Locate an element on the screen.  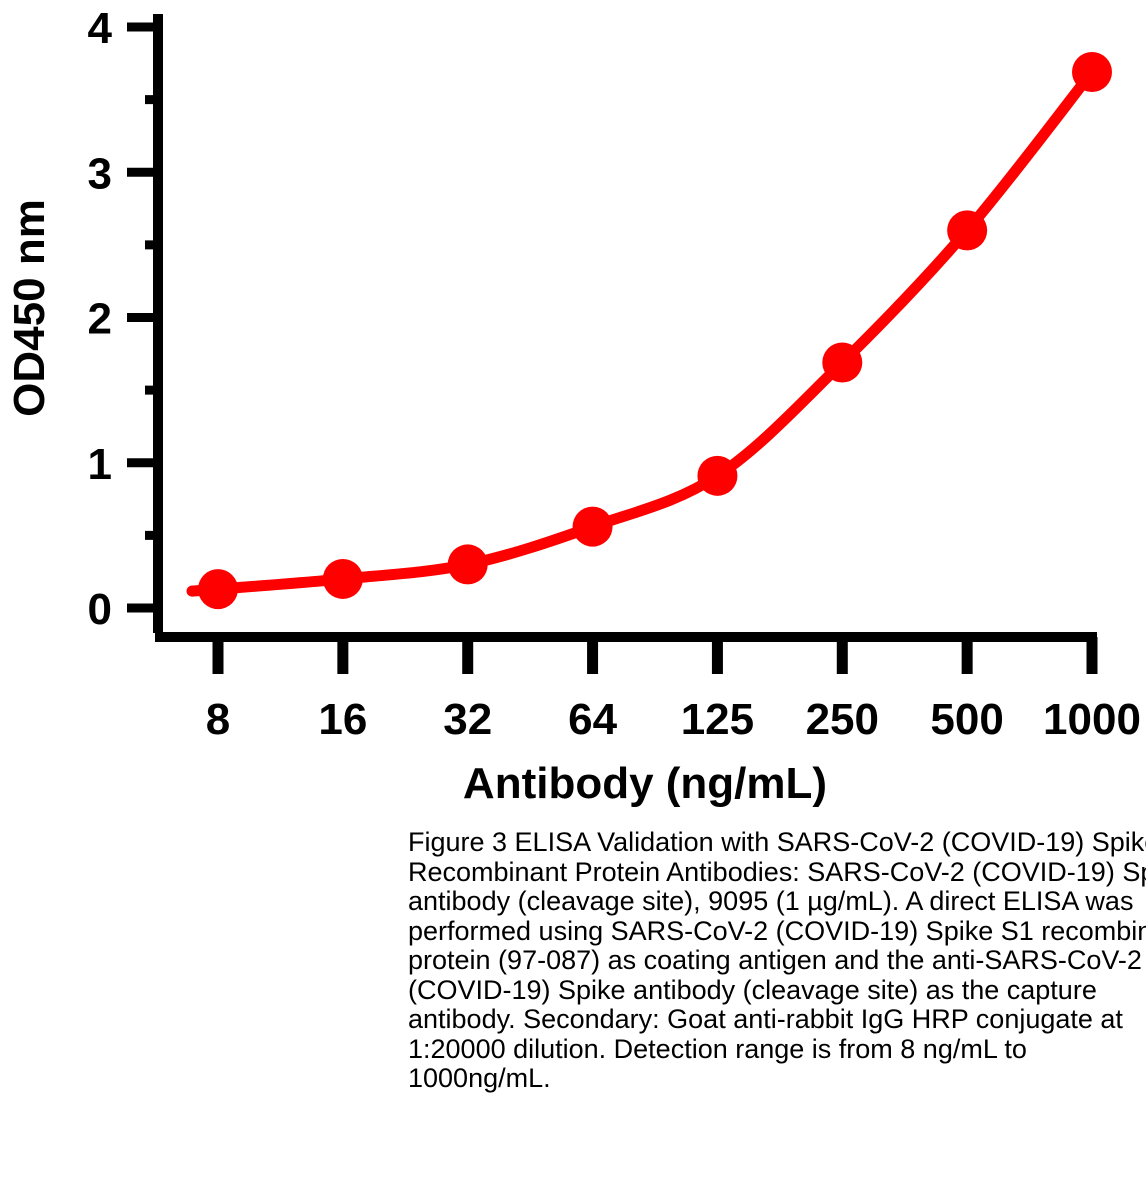
y-tick-label: 0 is located at coordinates (100, 609).